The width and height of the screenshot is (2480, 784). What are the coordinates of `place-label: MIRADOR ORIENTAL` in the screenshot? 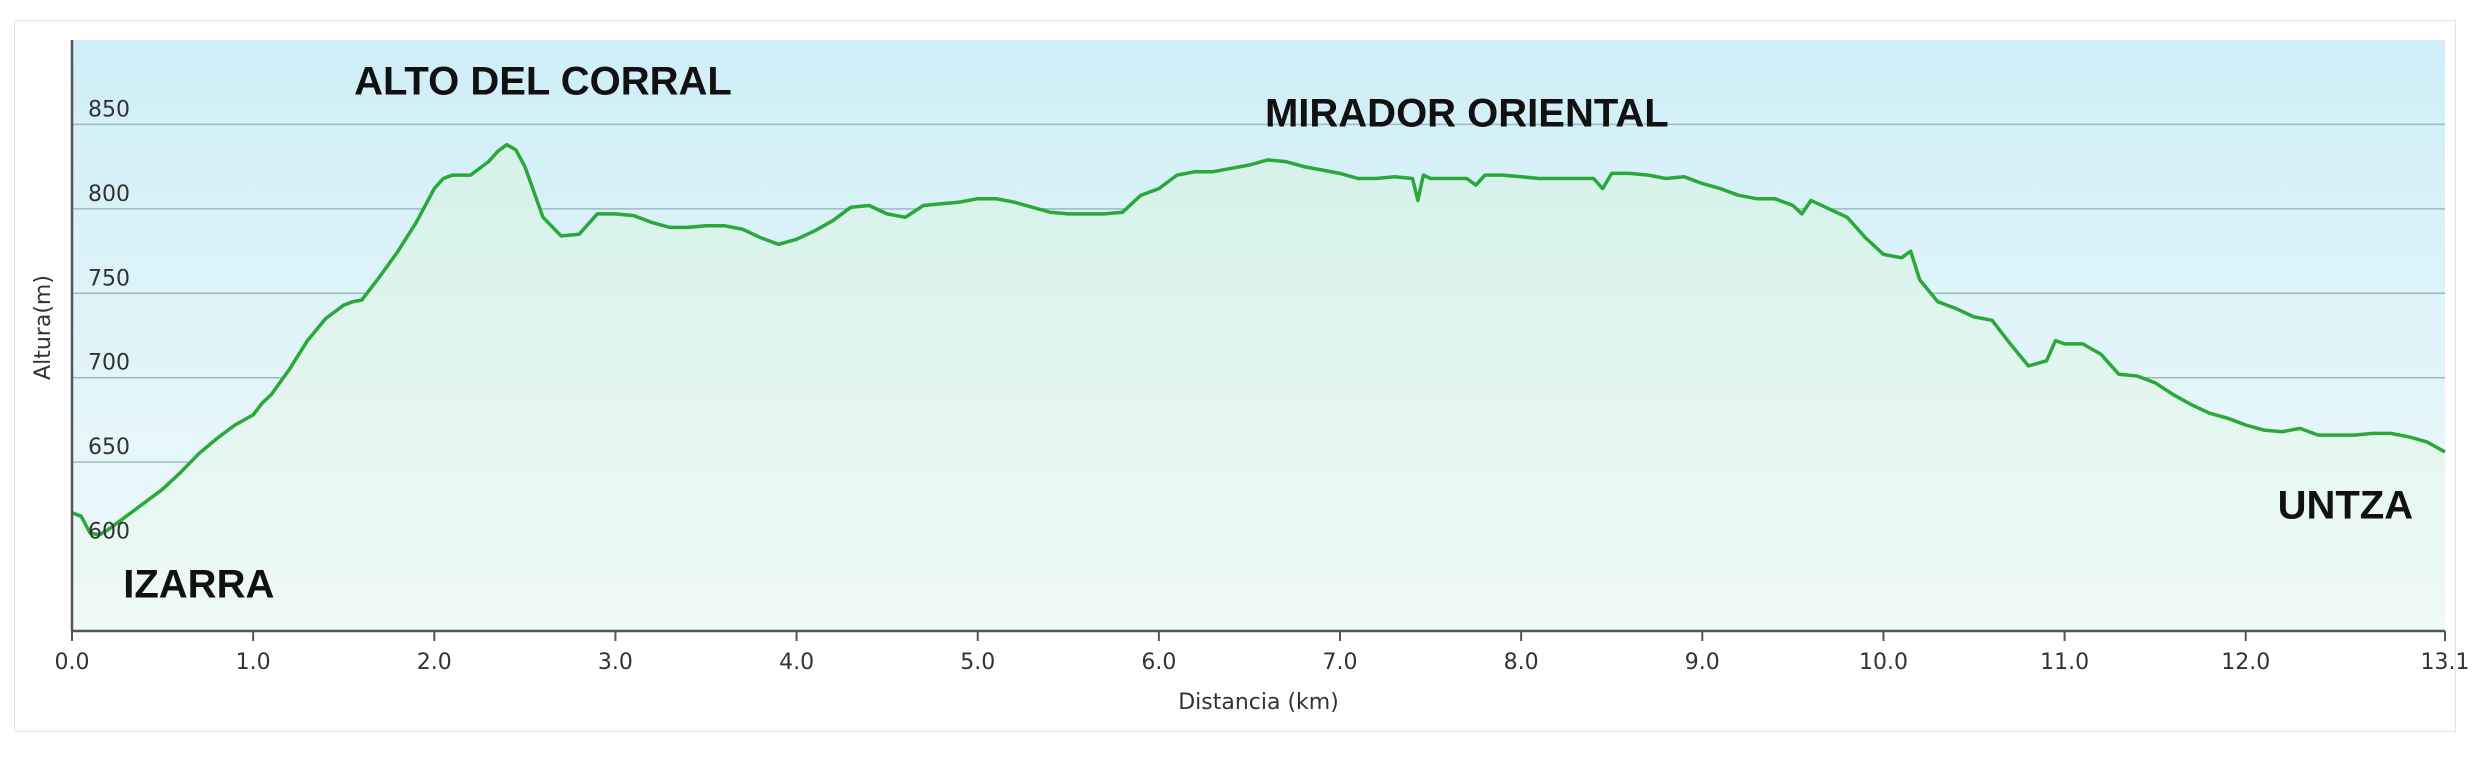 It's located at (1467, 114).